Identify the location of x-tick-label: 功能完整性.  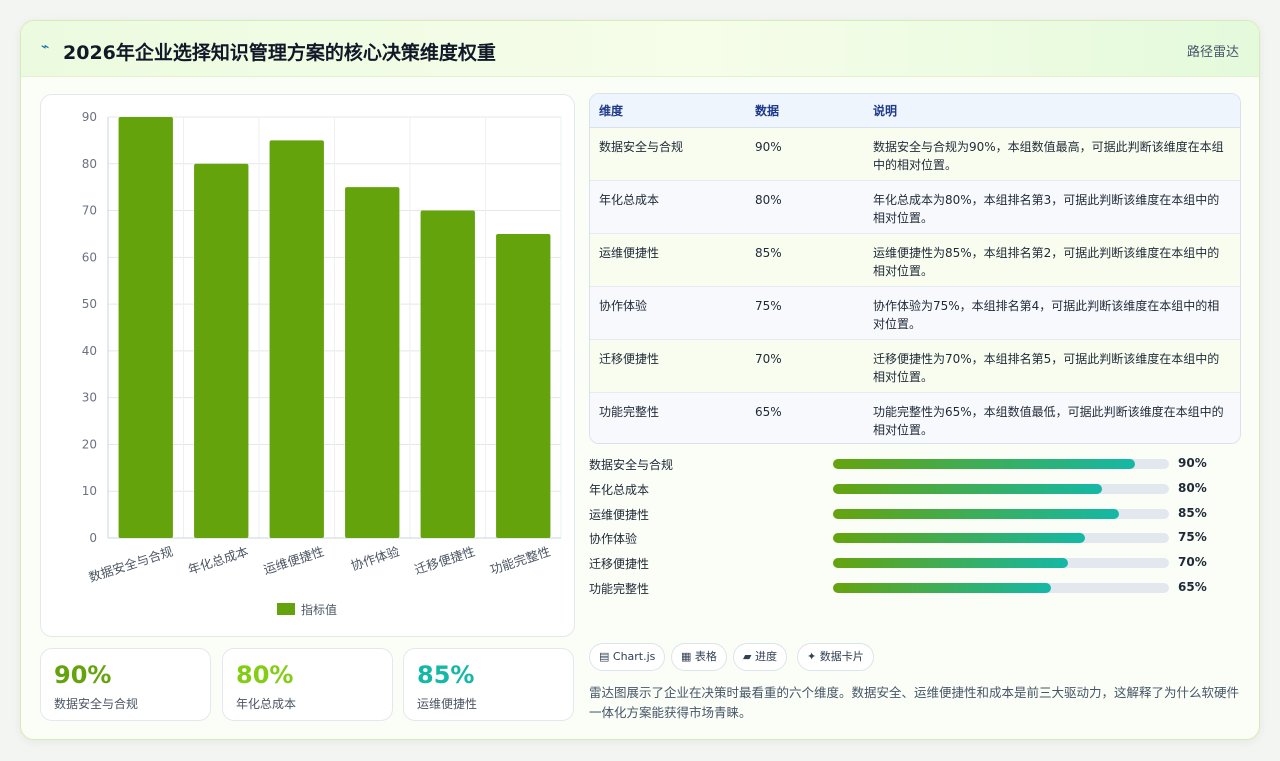
(520, 561).